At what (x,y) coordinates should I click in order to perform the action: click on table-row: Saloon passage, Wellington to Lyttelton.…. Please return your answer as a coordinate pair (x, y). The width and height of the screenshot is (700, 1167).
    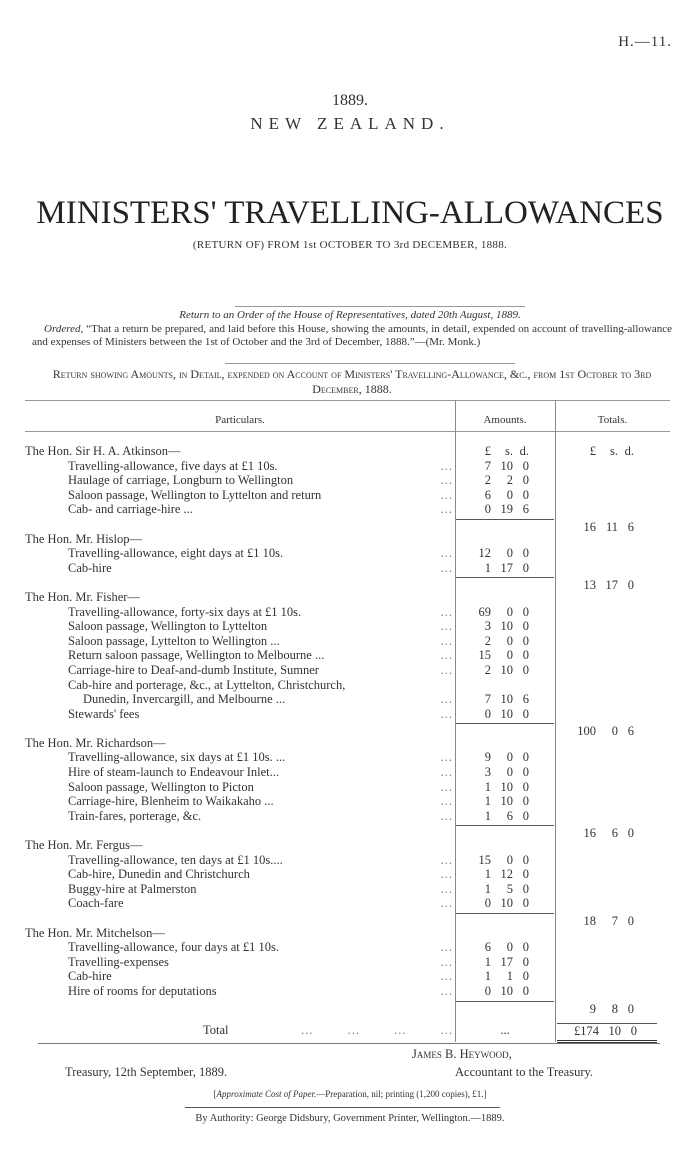
    Looking at the image, I should click on (347, 626).